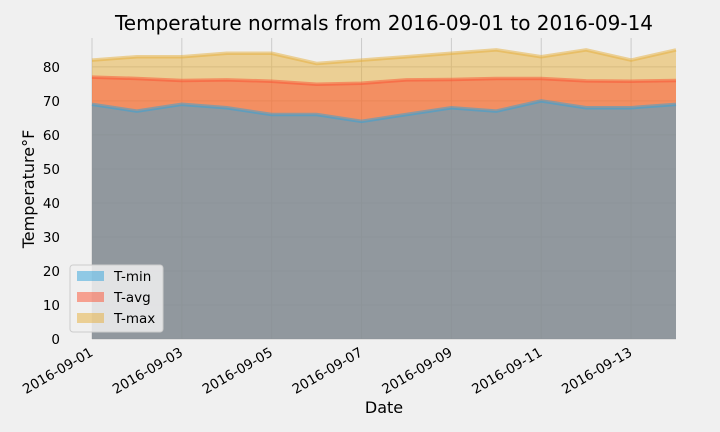 The height and width of the screenshot is (432, 720). Describe the element at coordinates (28, 190) in the screenshot. I see `y-axis-label: Temperature°F` at that location.